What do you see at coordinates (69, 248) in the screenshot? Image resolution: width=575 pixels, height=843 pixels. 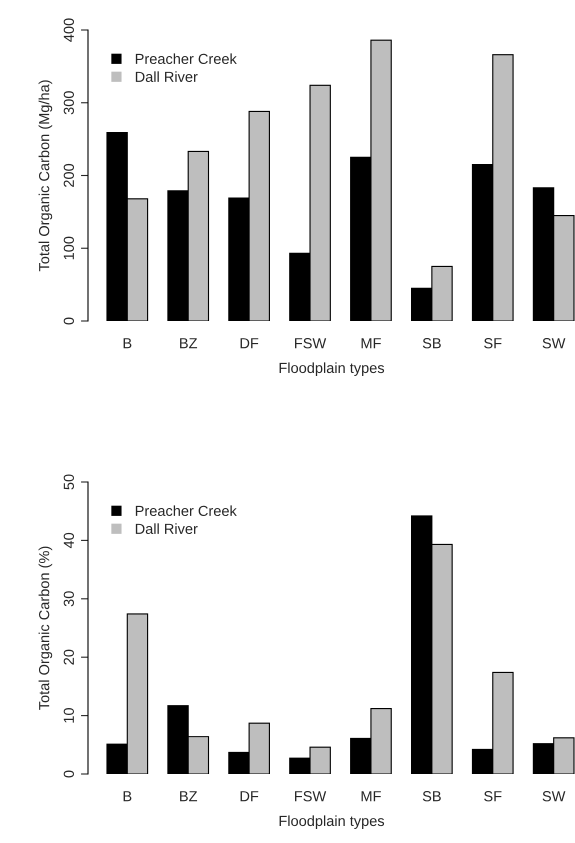 I see `y-tick-label: 100` at bounding box center [69, 248].